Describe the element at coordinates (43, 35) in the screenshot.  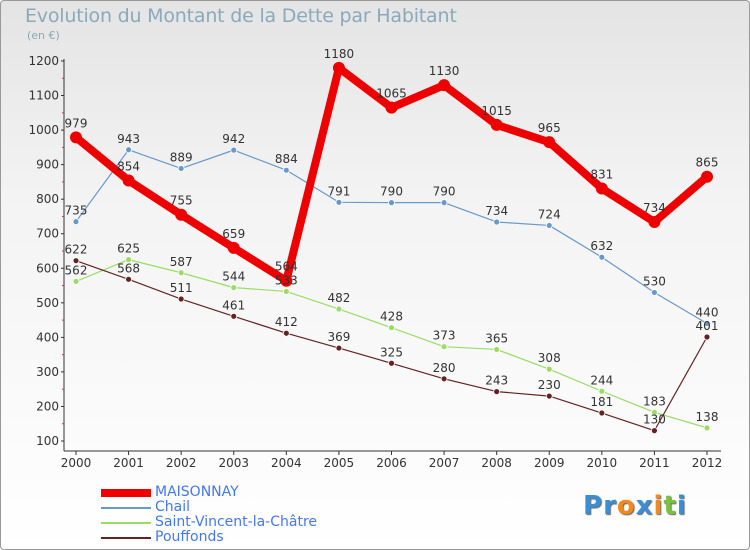
I see `chart-unit-label: (en €)` at that location.